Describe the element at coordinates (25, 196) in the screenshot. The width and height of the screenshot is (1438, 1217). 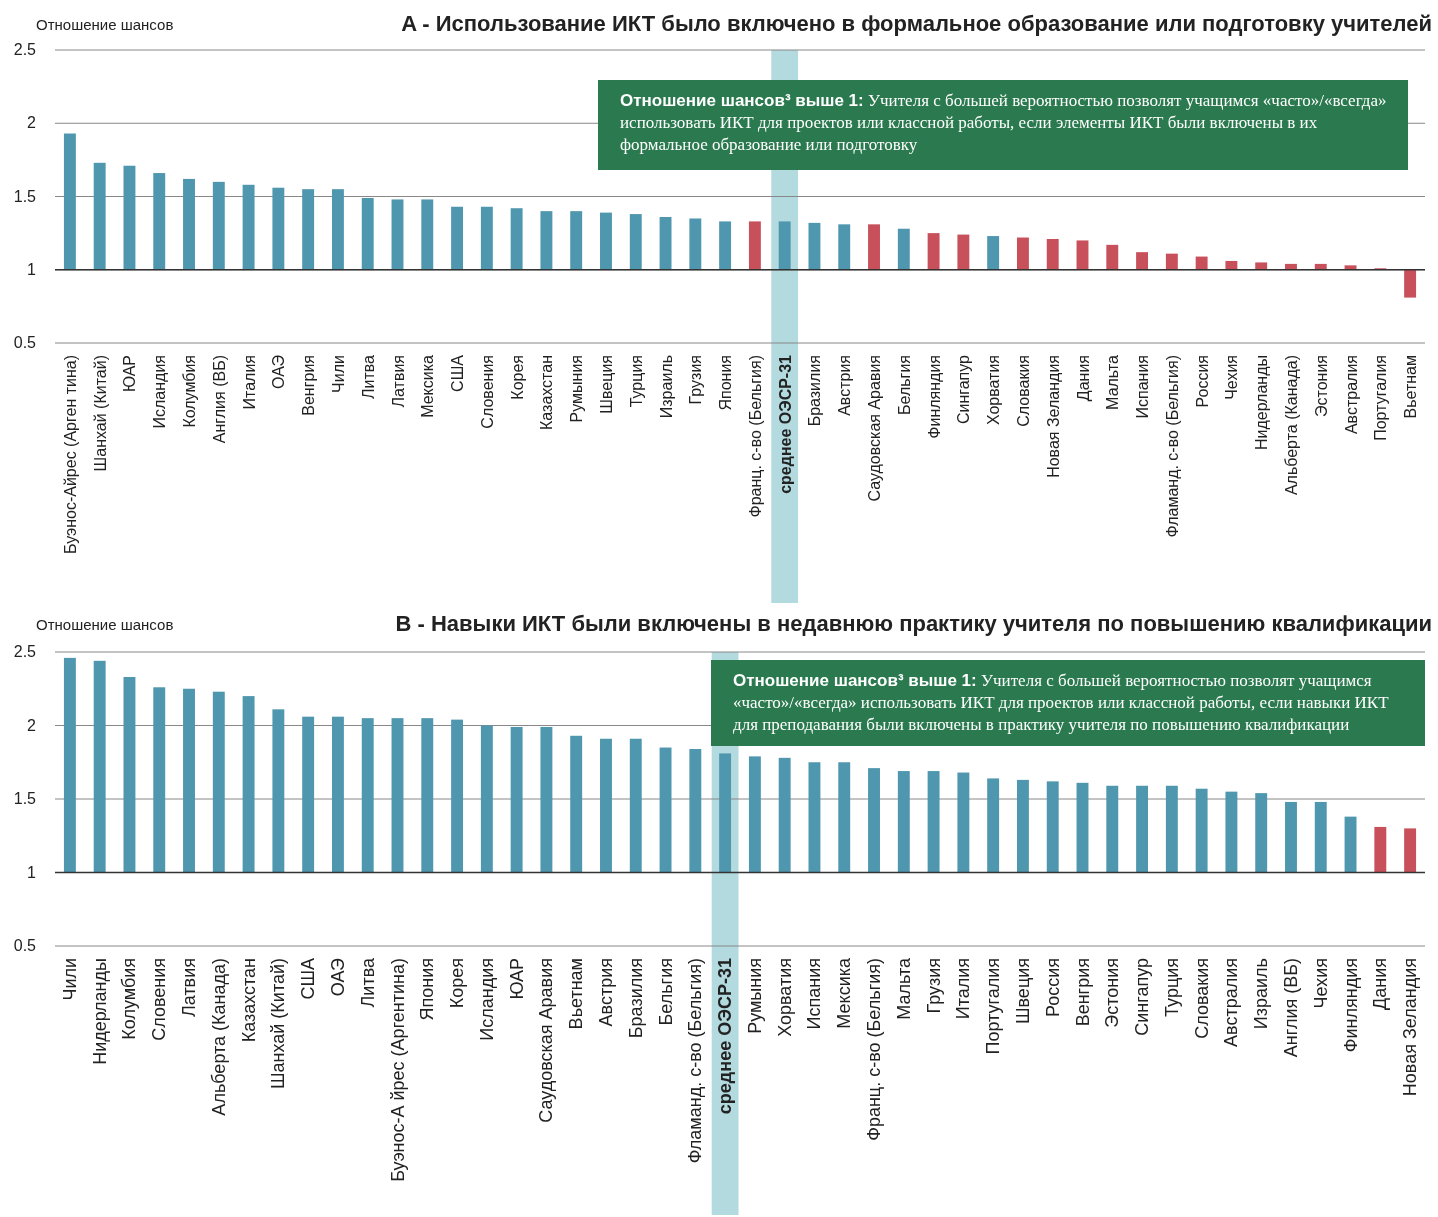
I see `y-tick-label: 1.5` at that location.